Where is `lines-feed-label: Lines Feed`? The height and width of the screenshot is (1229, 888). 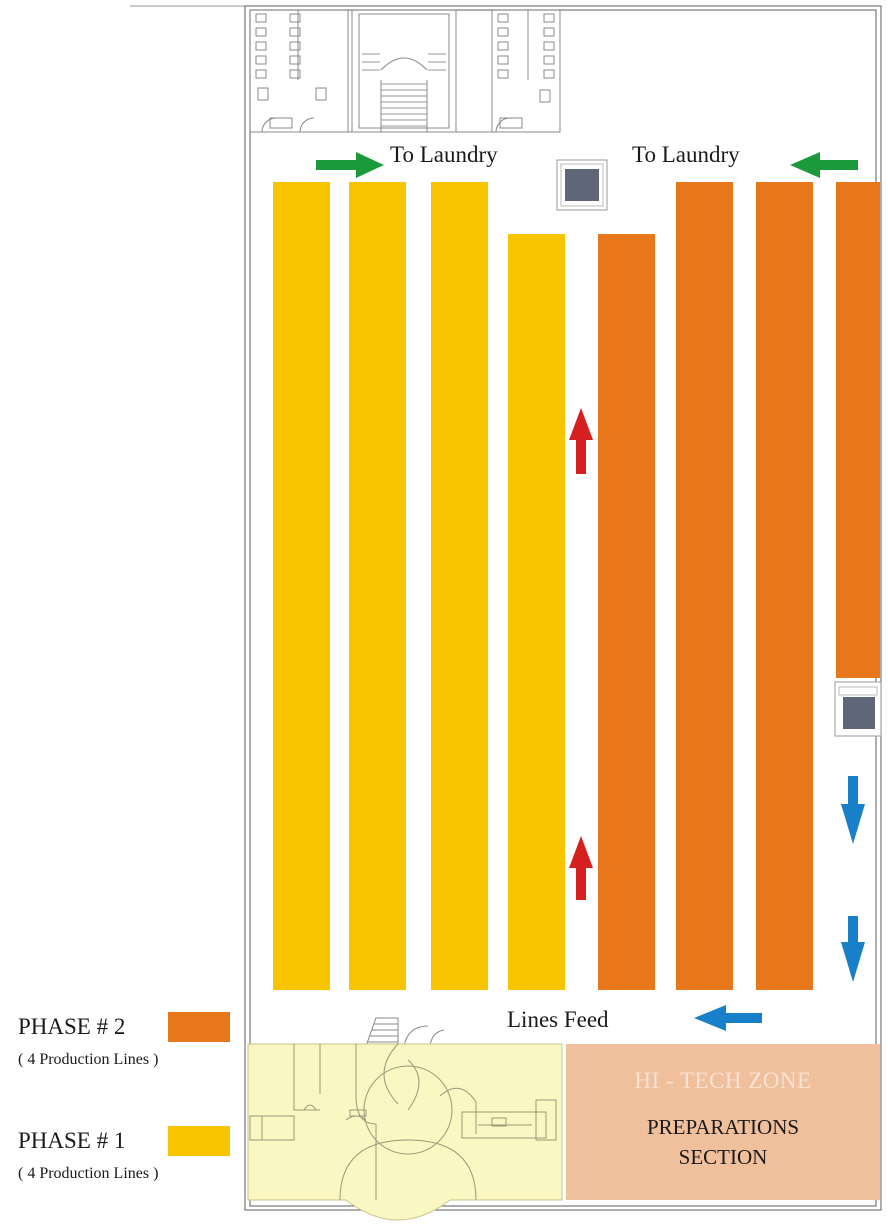 lines-feed-label: Lines Feed is located at coordinates (558, 1019).